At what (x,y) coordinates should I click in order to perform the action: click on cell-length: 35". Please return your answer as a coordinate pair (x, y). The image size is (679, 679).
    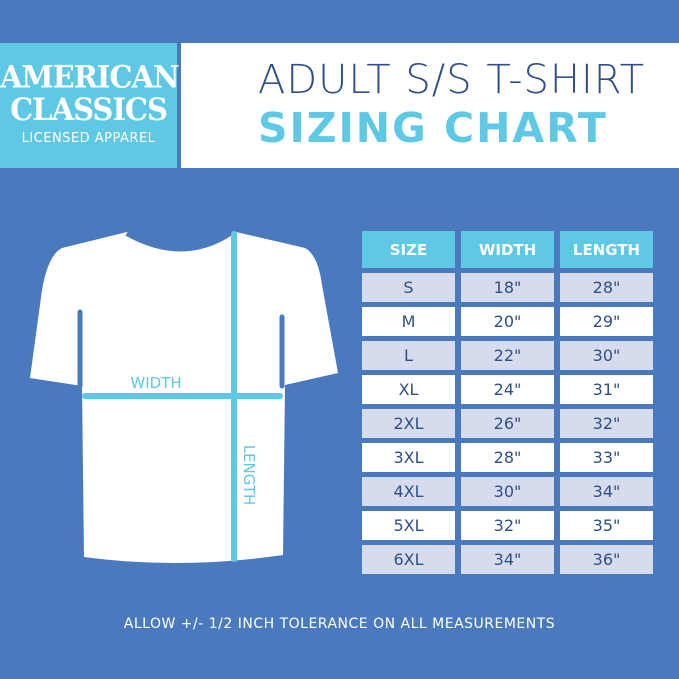
    Looking at the image, I should click on (606, 525).